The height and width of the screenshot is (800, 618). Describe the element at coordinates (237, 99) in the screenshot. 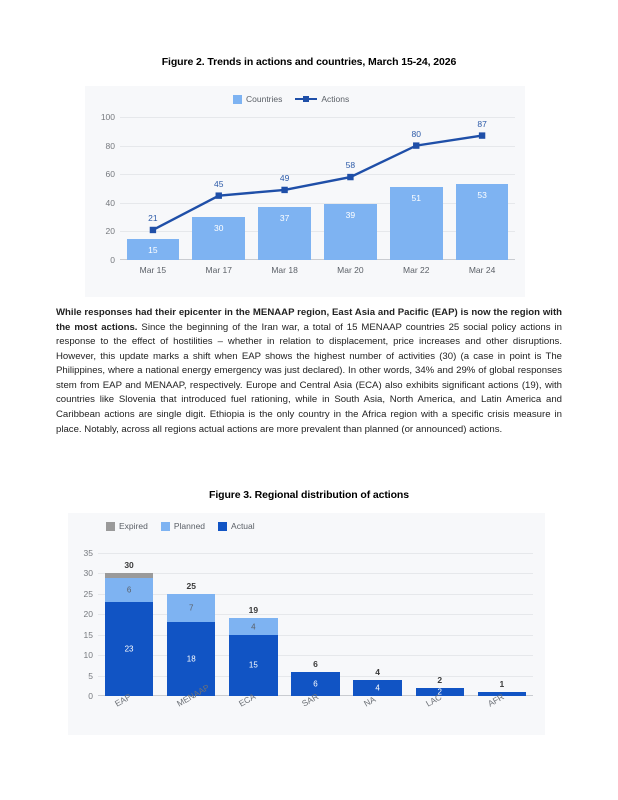

I see `countries-swatch-icon` at that location.